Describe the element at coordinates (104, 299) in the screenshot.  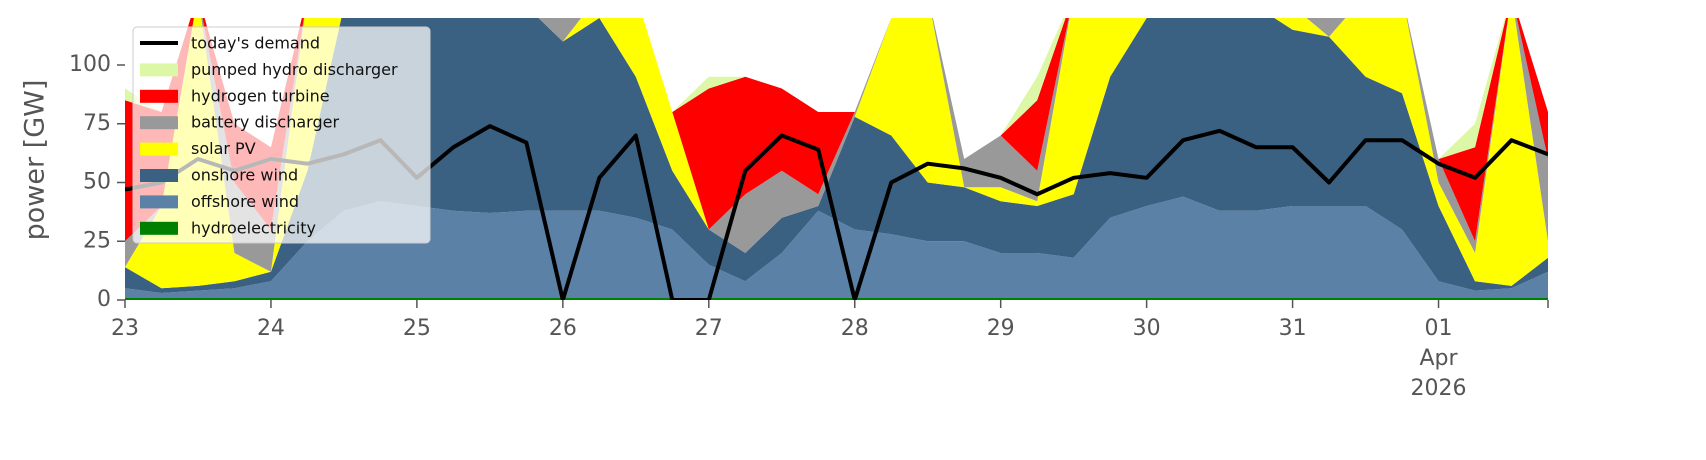
I see `y-tick-label: 0` at that location.